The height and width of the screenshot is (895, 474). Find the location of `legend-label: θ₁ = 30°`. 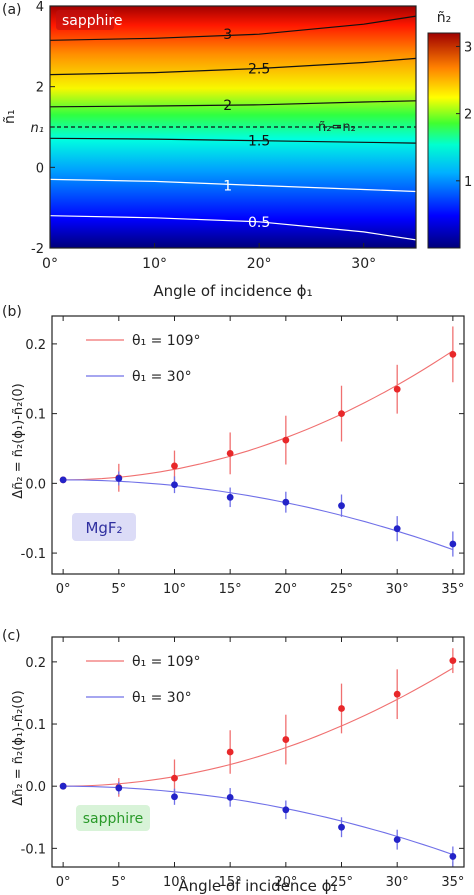

legend-label: θ₁ = 30° is located at coordinates (162, 698).